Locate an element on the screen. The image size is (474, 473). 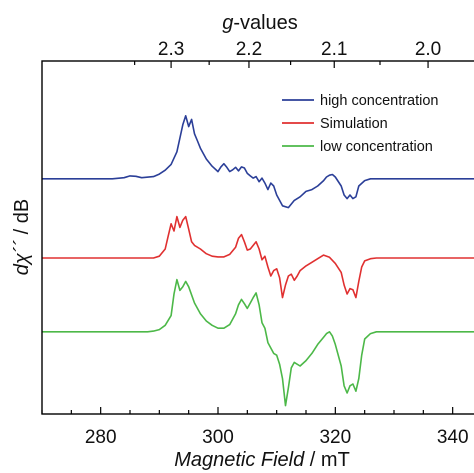
x-axis-title-unit: / mT is located at coordinates (327, 460).